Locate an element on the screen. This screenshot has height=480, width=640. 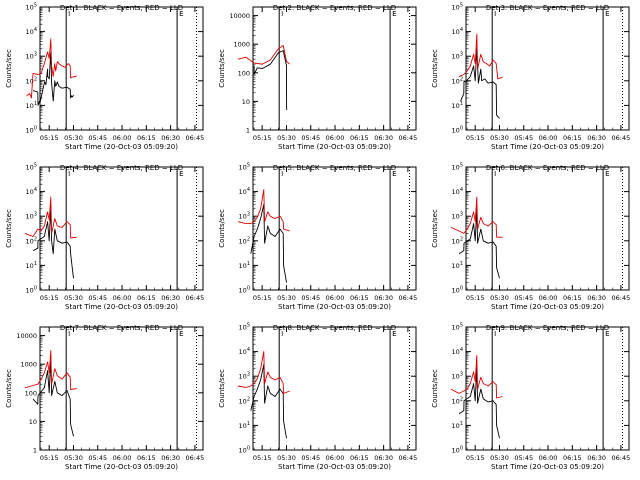
y-tick-label: 10¹ is located at coordinates (31, 105).